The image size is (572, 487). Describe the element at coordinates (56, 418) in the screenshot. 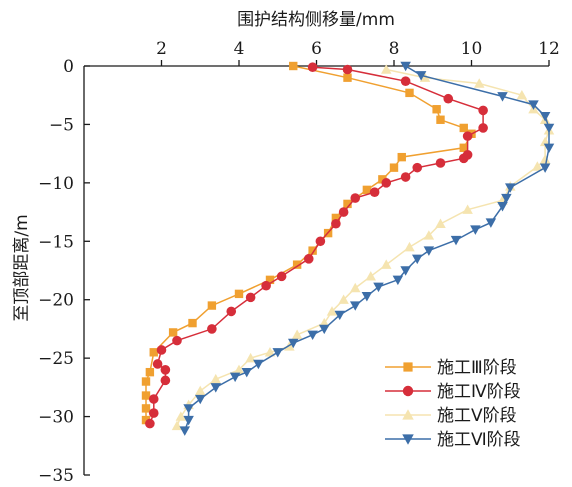

I see `y-tick-label: −30` at that location.